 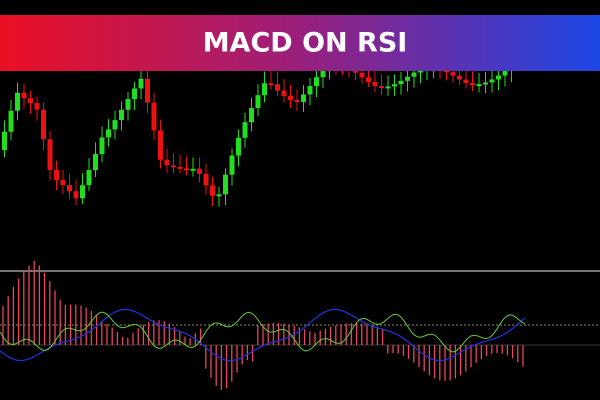 I want to click on signal-line, so click(x=263, y=335).